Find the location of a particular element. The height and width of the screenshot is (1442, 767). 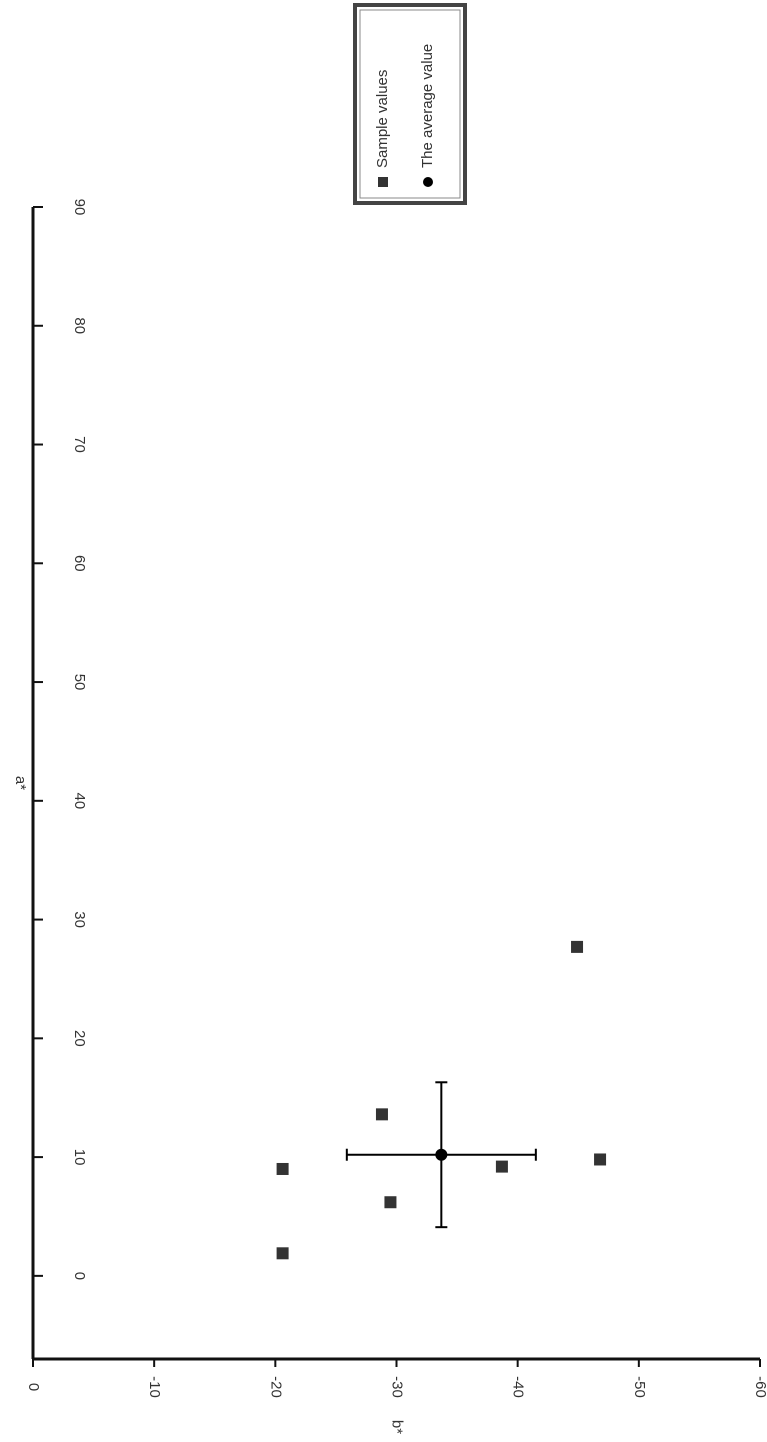

y-tick-label: 40 is located at coordinates (79, 800).